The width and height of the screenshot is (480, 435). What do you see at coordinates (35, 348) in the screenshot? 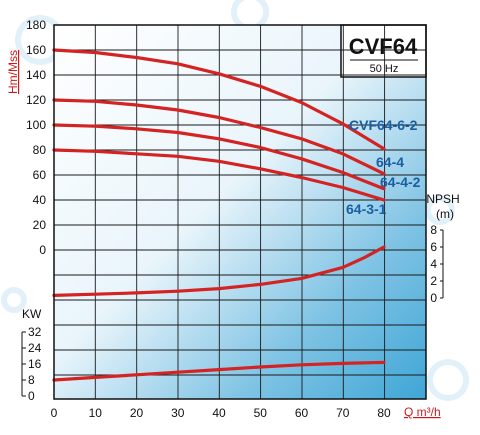
I see `kw-tick-label: 24` at bounding box center [35, 348].